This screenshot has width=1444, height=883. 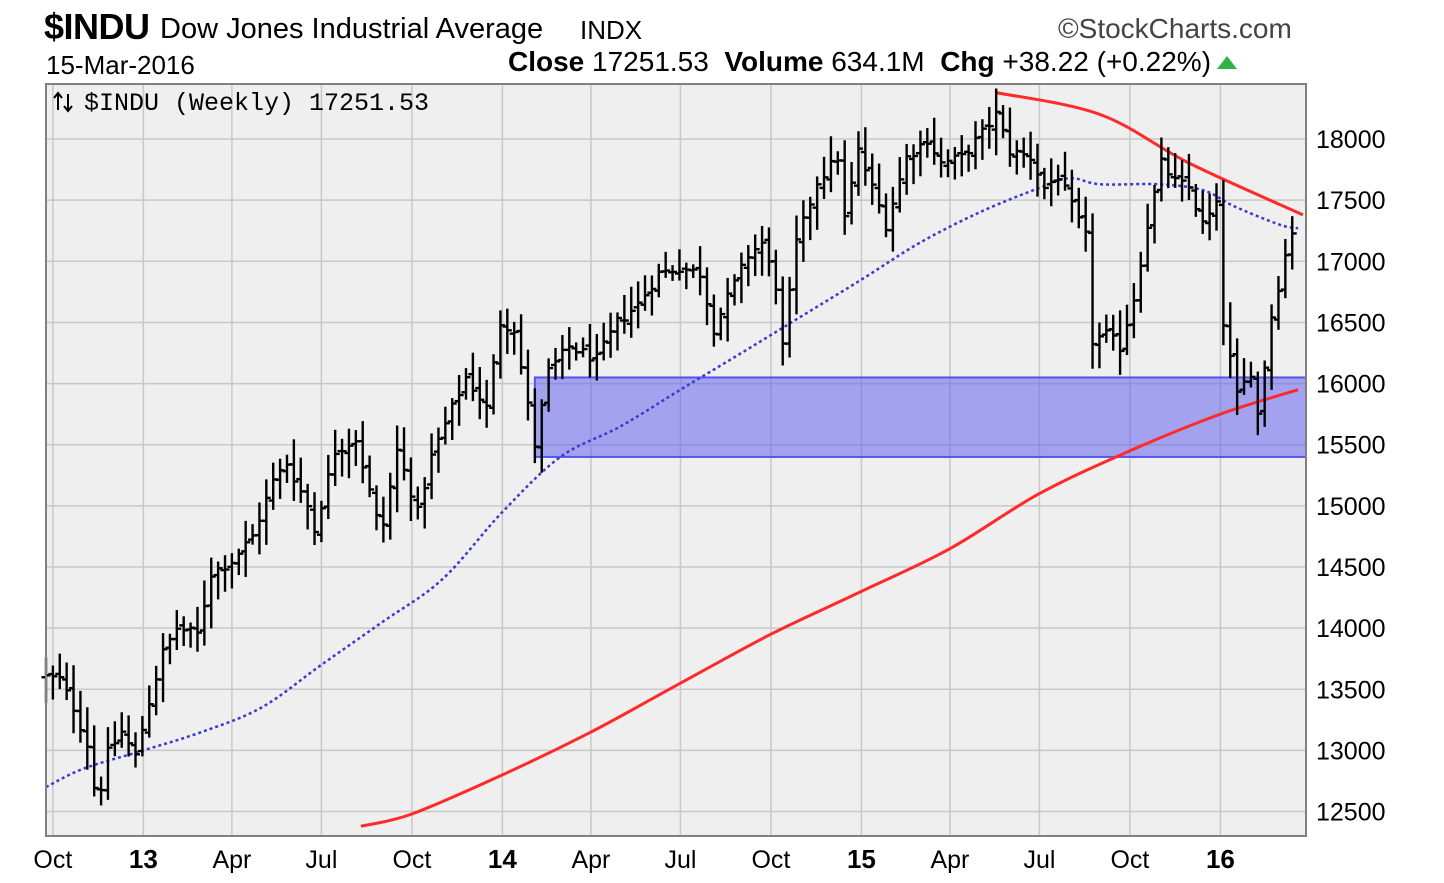 I want to click on quote-date: 15-Mar-2016, so click(x=120, y=65).